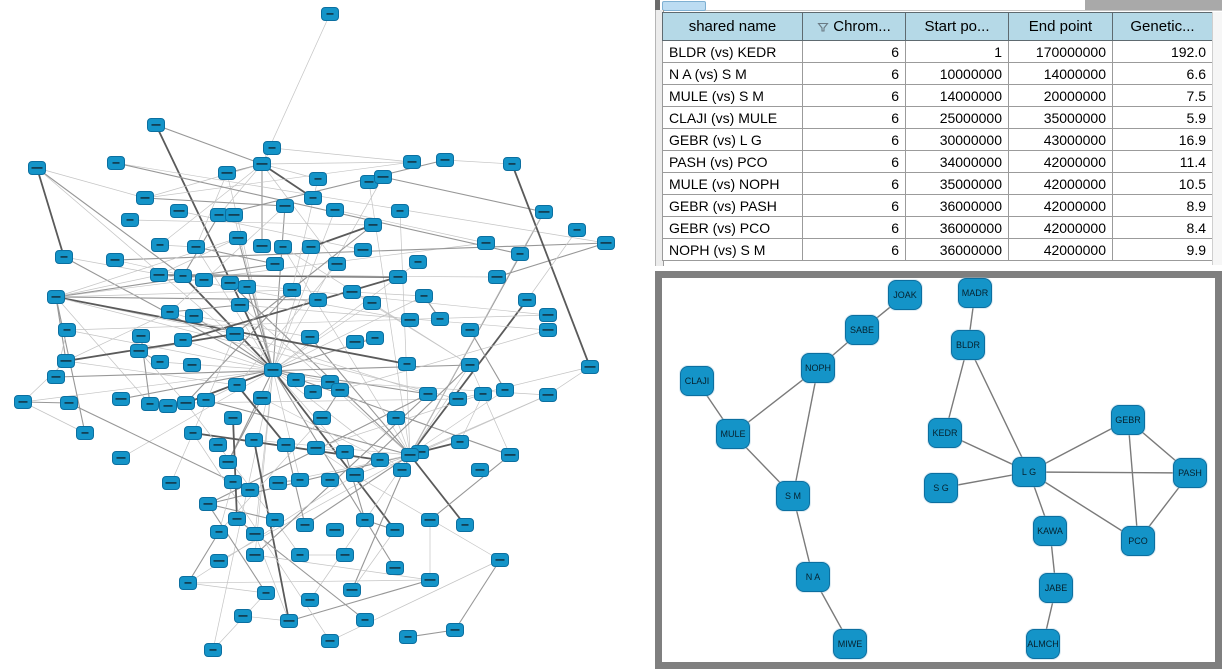  I want to click on network-node-l-g: L G, so click(1029, 472).